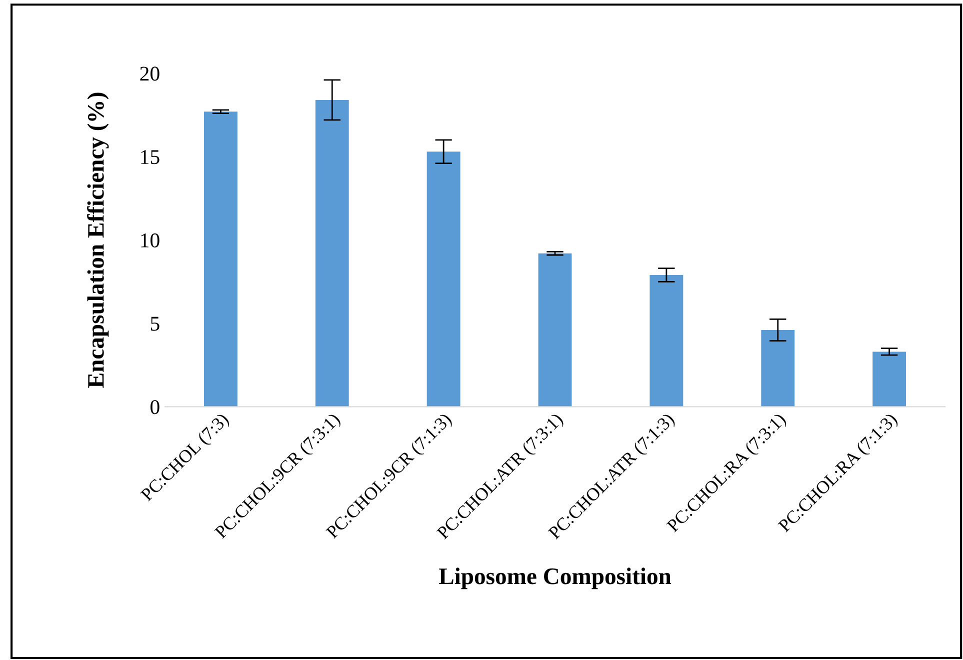 Image resolution: width=963 pixels, height=660 pixels. I want to click on y-tick-label: 15, so click(150, 157).